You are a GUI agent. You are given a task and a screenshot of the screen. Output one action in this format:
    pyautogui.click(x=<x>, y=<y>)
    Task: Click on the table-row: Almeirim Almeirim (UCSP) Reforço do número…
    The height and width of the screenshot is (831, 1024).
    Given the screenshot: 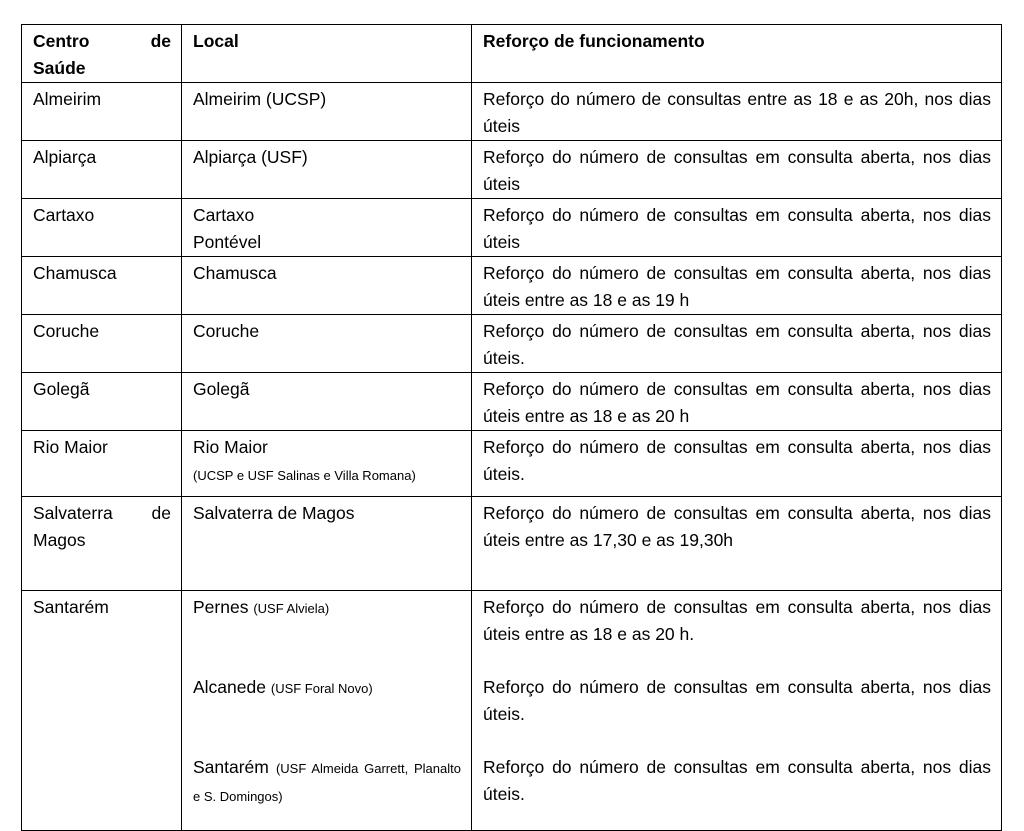 What is the action you would take?
    pyautogui.click(x=511, y=111)
    